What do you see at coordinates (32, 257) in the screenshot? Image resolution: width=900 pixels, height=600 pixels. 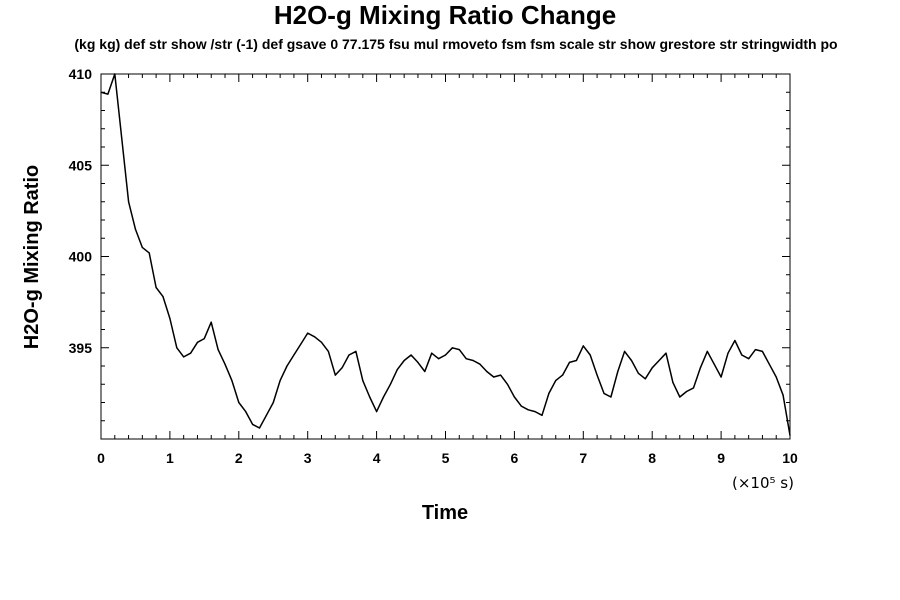 I see `y-axis-label: H2O-g Mixing Ratio` at bounding box center [32, 257].